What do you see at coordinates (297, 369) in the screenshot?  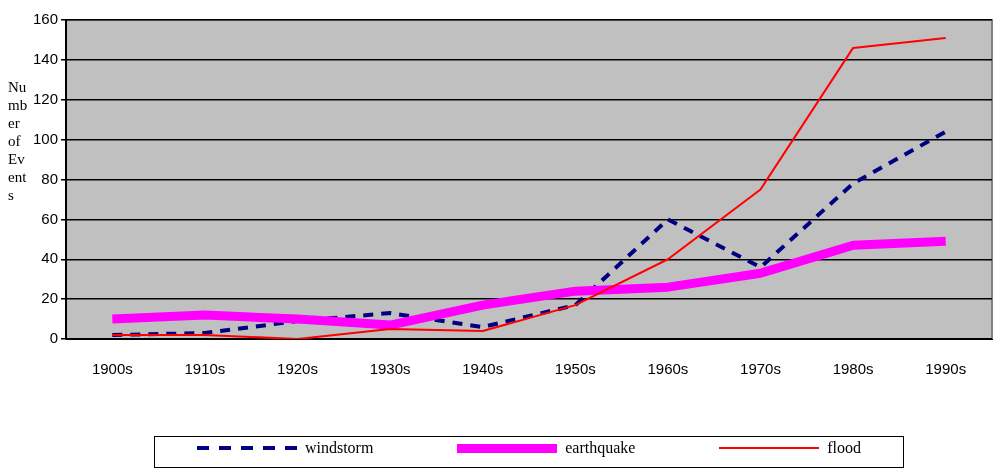 I see `x-tick-label: 1920s` at bounding box center [297, 369].